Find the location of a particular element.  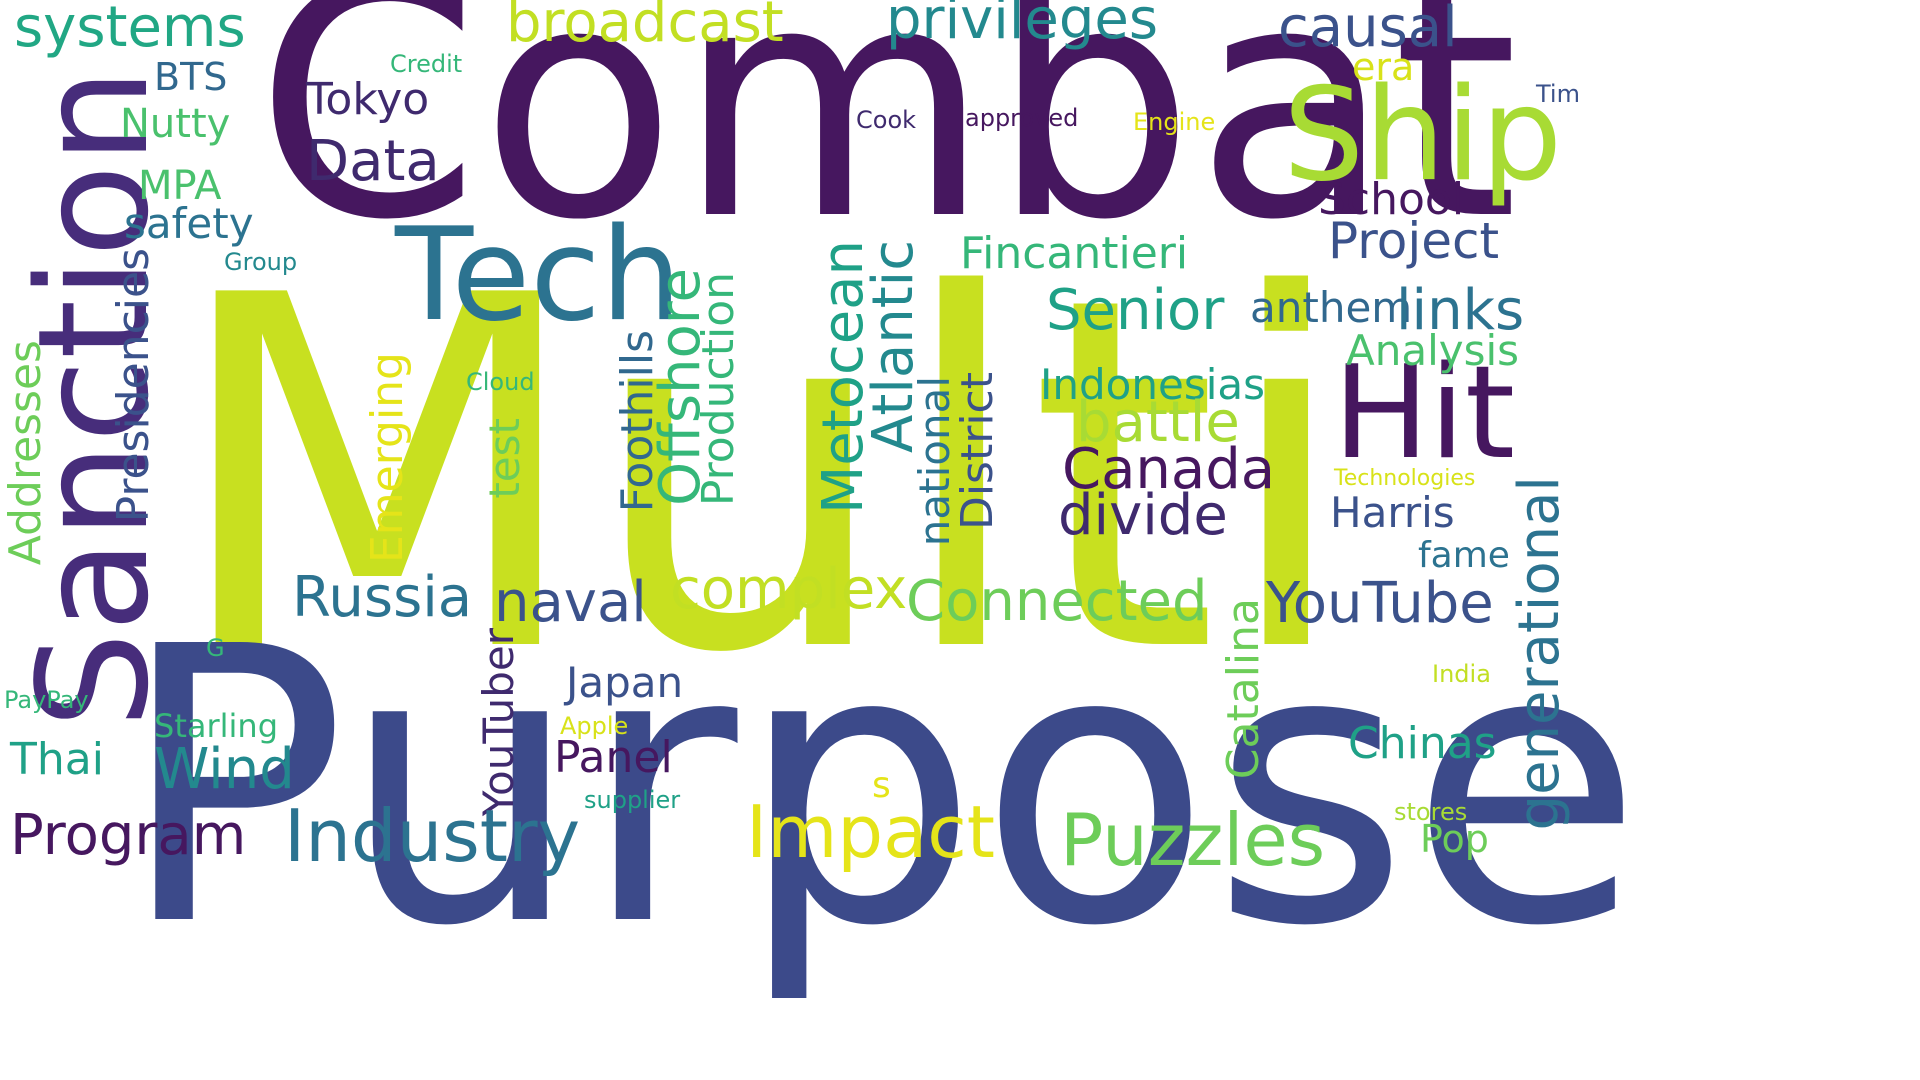

word-systems: systems is located at coordinates (130, 30).